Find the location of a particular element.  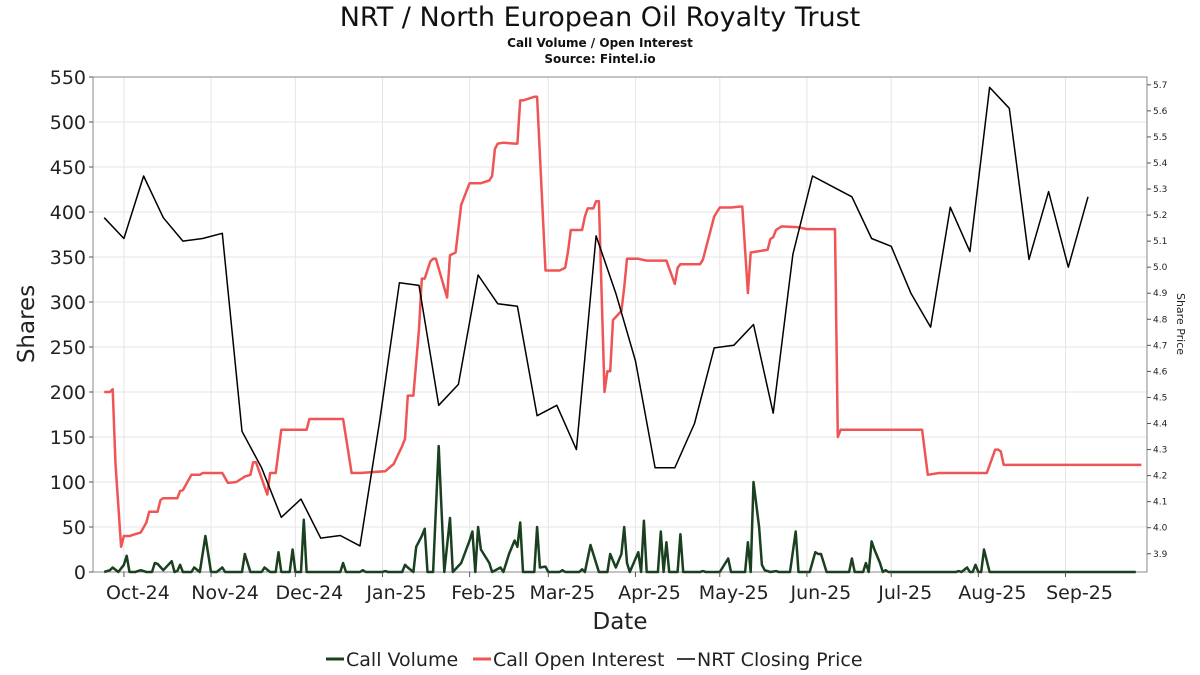

y-tick-label: 200 is located at coordinates (68, 393).